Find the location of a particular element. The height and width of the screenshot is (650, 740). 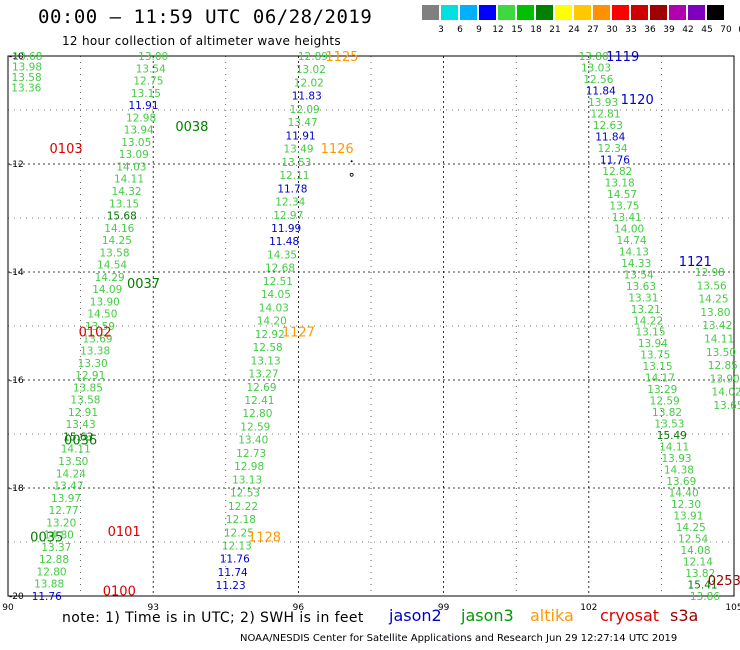

wave-height-value: 13.29 is located at coordinates (662, 390).